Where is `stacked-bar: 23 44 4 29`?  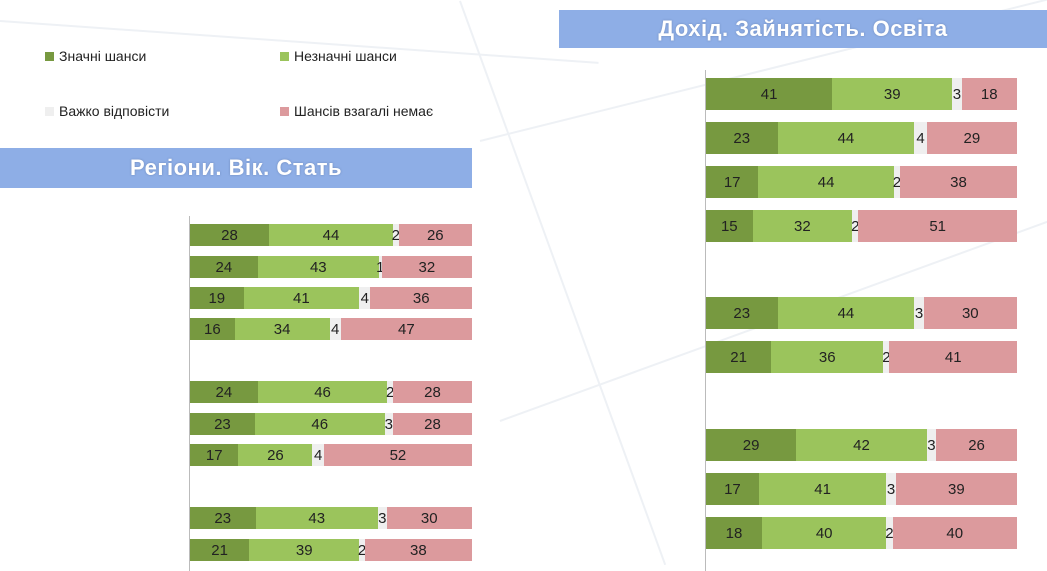
stacked-bar: 23 44 4 29 is located at coordinates (861, 138).